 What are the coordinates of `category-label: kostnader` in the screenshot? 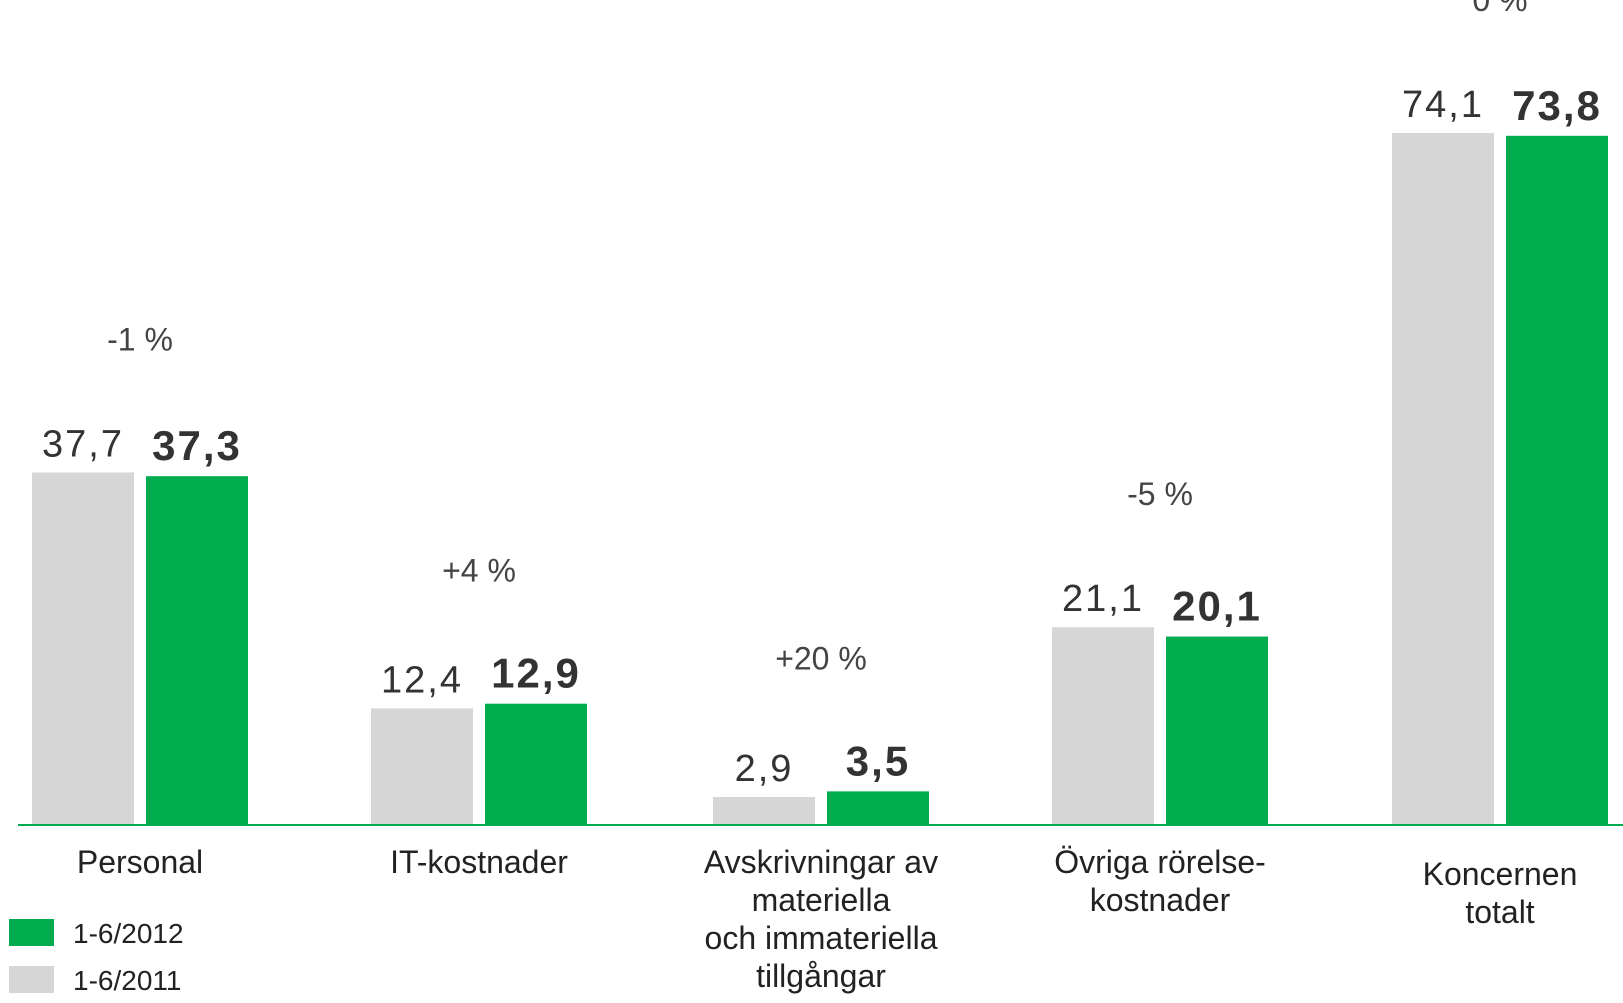 It's located at (1160, 900).